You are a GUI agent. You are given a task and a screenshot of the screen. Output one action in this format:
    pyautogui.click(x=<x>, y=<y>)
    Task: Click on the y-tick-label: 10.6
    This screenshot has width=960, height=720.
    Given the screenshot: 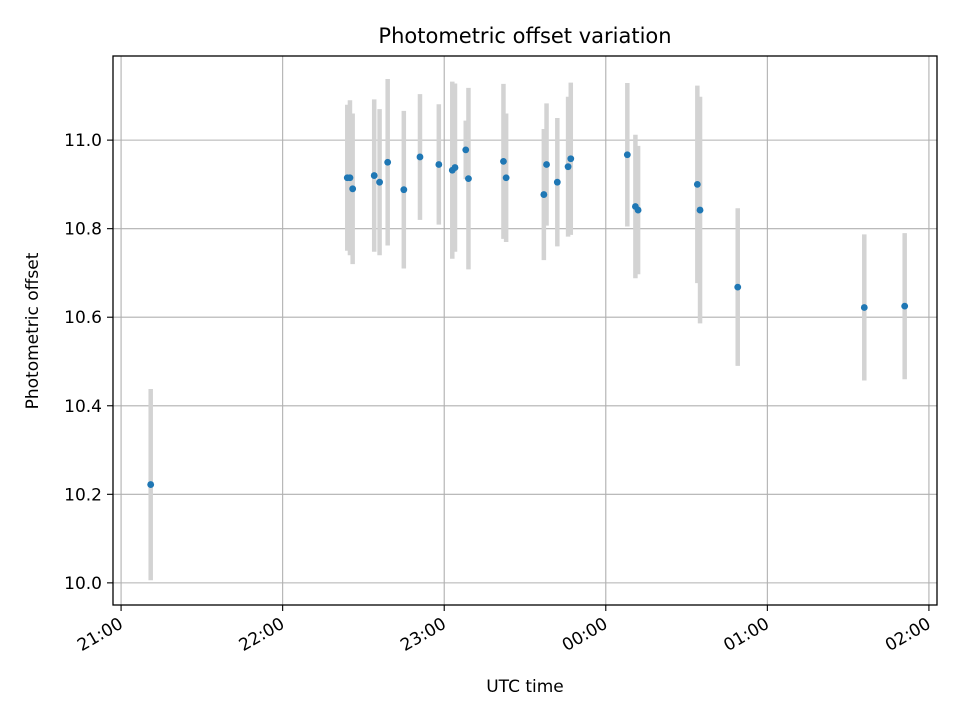 What is the action you would take?
    pyautogui.click(x=83, y=318)
    